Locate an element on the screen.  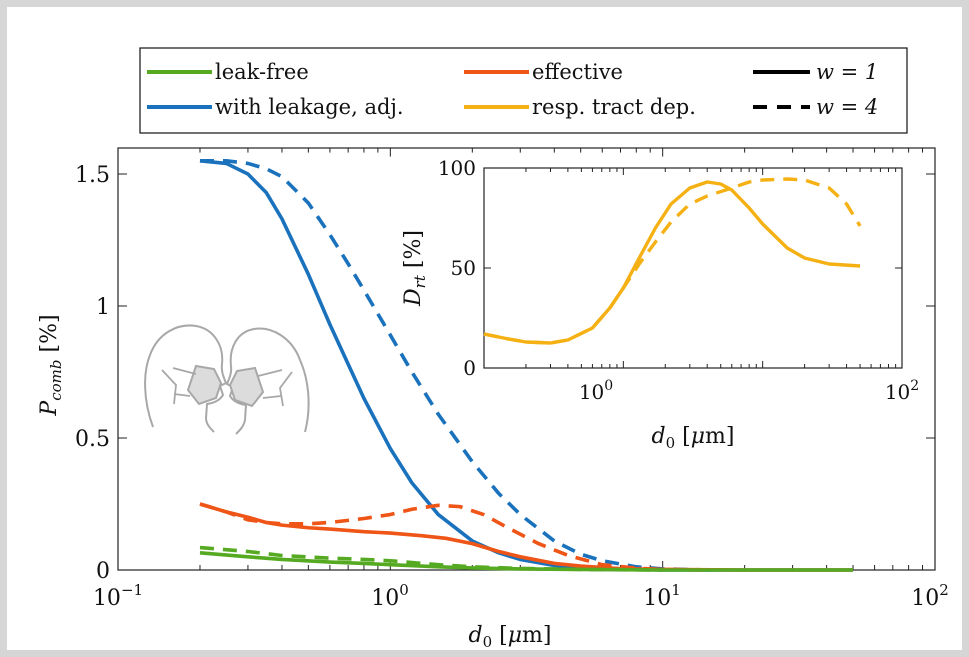
two-masked-heads-icon is located at coordinates (227, 379).